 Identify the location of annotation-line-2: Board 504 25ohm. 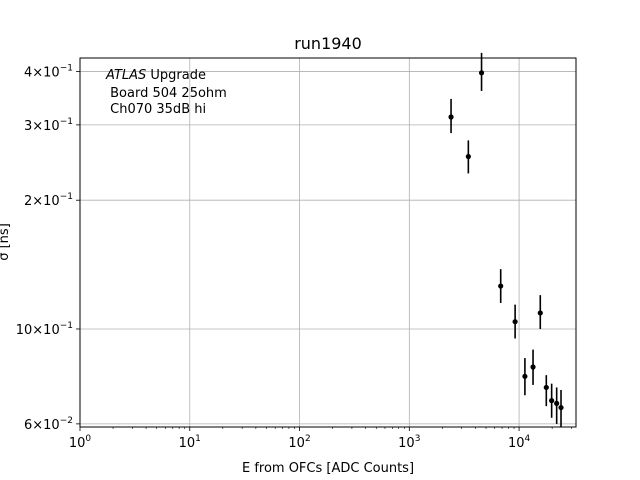
(166, 93).